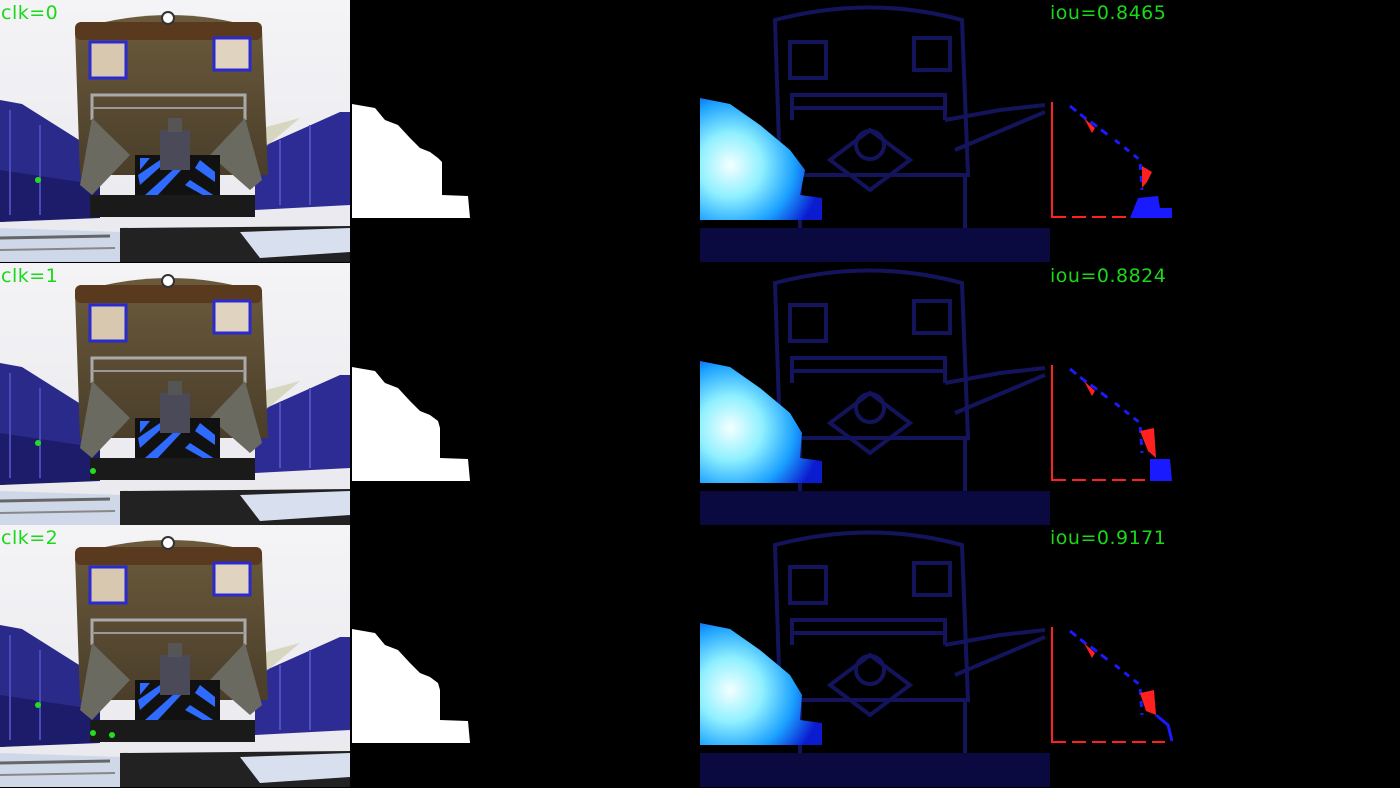 Image resolution: width=1400 pixels, height=788 pixels. I want to click on click-count-label: clk=0, so click(30, 13).